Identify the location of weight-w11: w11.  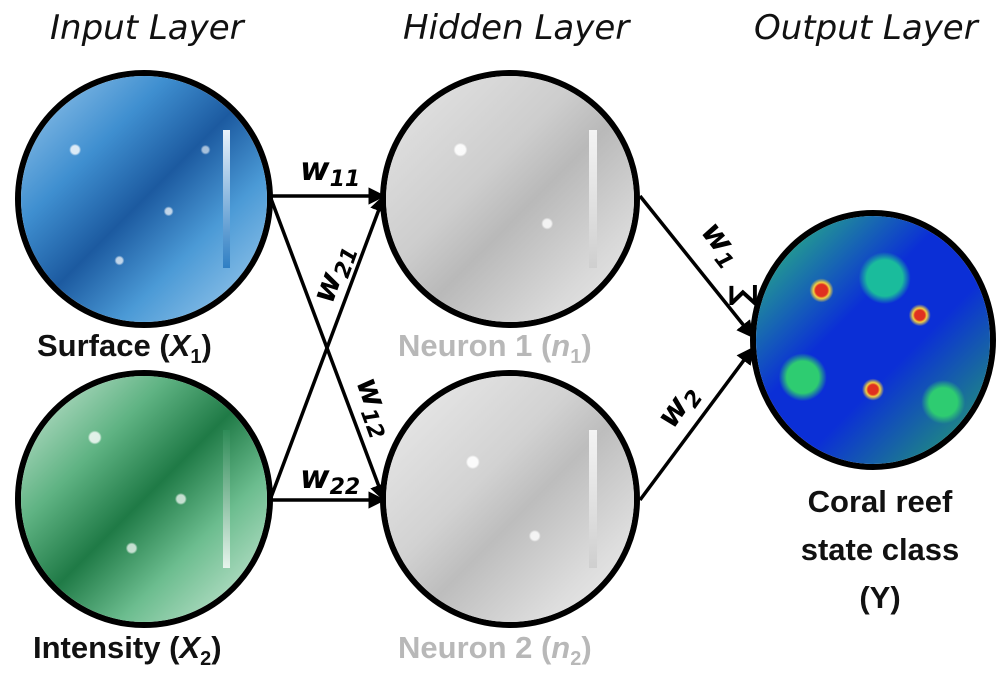
(330, 171).